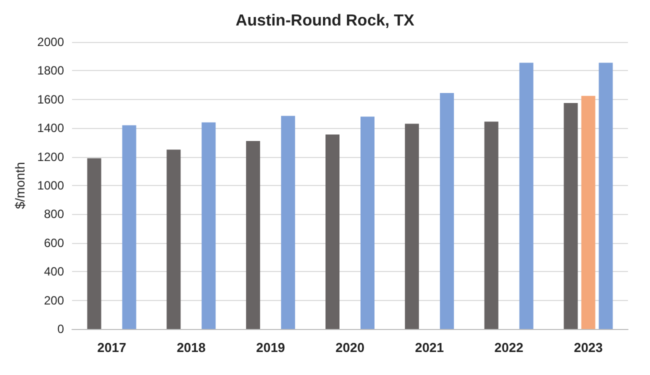 Image resolution: width=650 pixels, height=375 pixels. I want to click on x-tick-label: 2018, so click(191, 347).